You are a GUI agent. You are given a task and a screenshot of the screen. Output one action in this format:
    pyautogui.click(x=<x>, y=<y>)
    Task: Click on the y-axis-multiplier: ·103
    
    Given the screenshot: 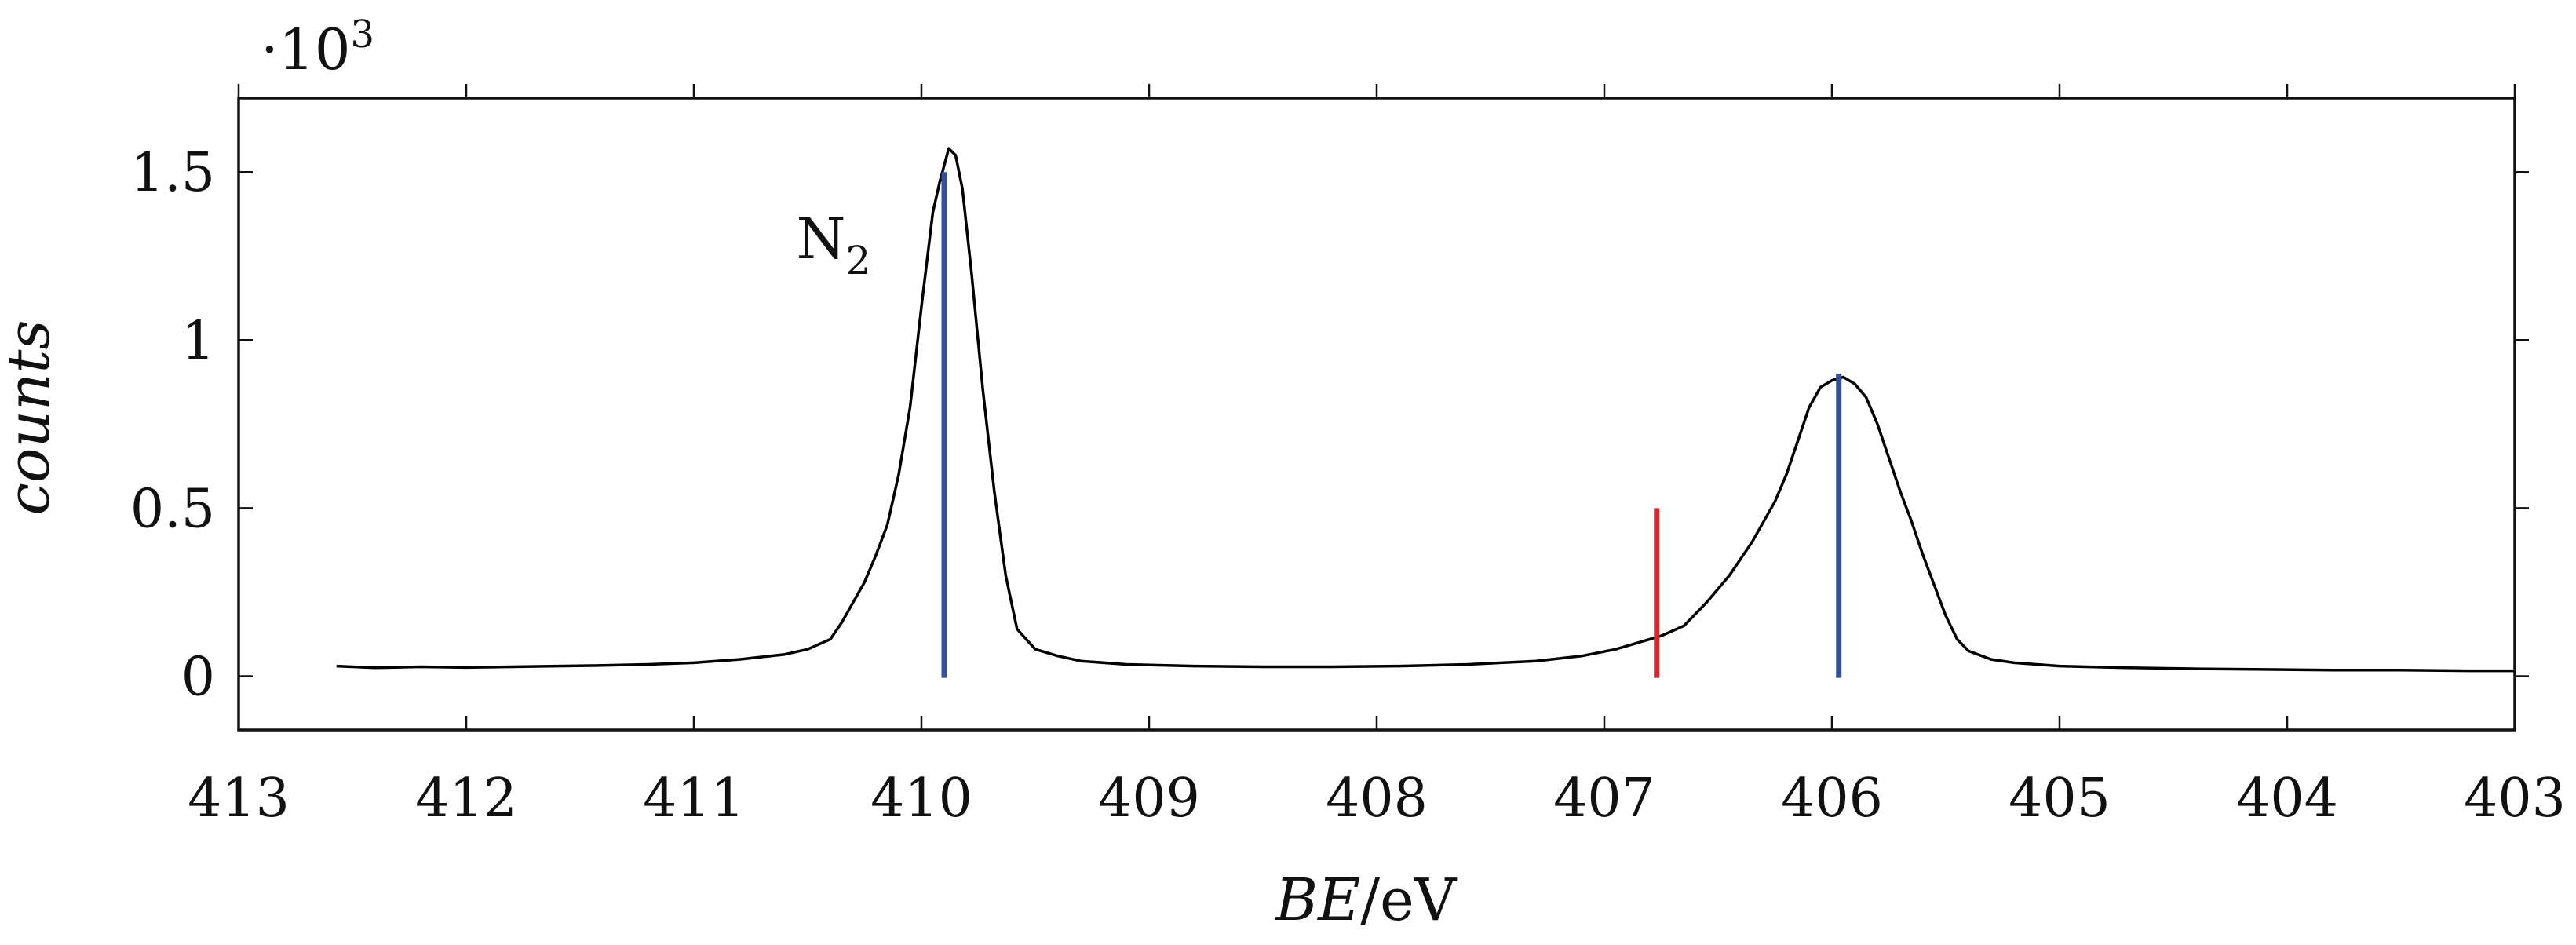 What is the action you would take?
    pyautogui.click(x=317, y=47)
    